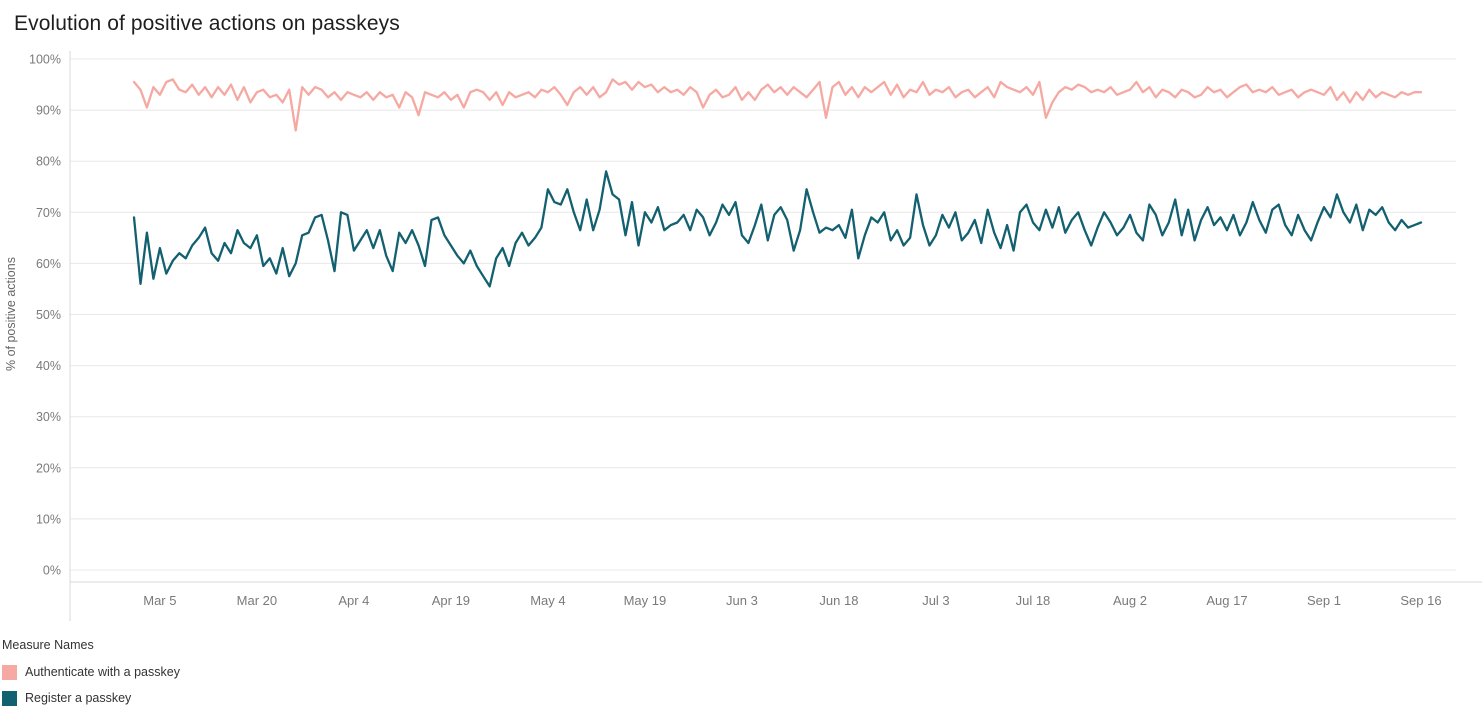  Describe the element at coordinates (777, 229) in the screenshot. I see `series-line-register` at that location.